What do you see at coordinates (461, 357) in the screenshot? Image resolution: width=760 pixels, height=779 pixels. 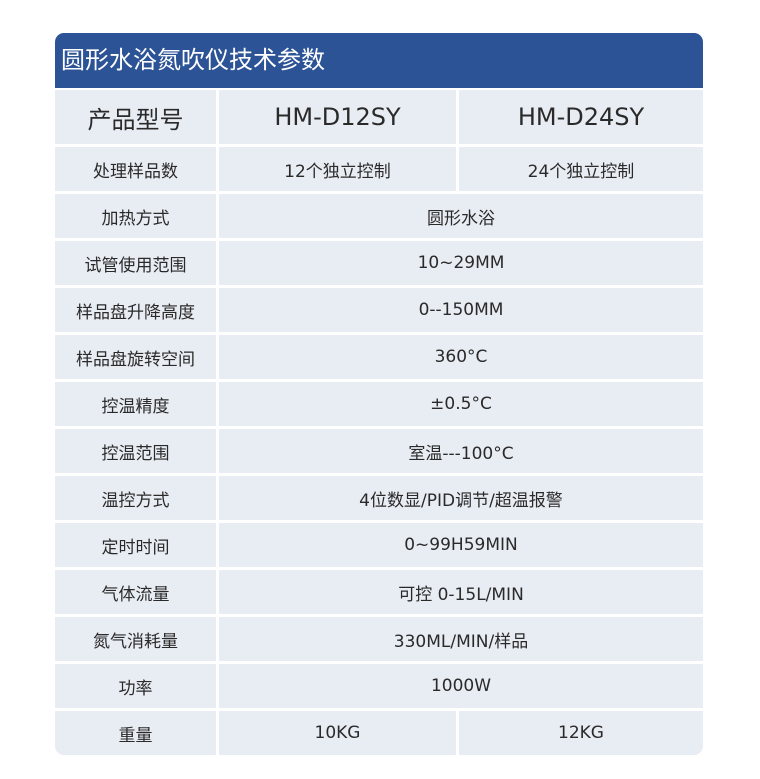 I see `row-value: 360°C` at bounding box center [461, 357].